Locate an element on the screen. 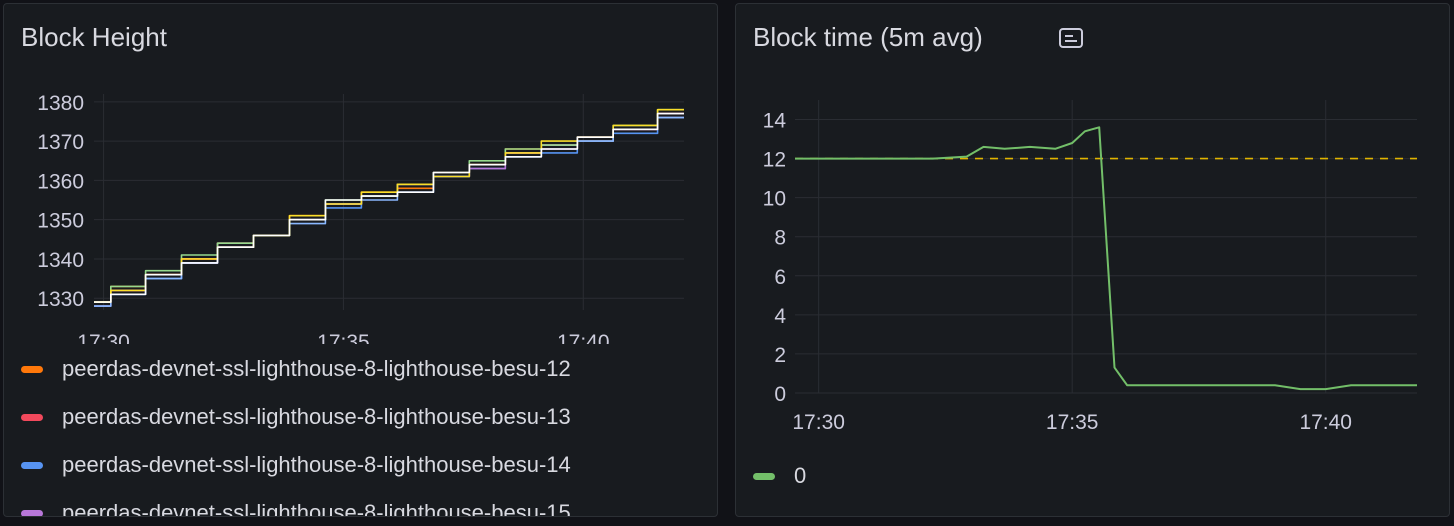 This screenshot has width=1454, height=526. y-tick-label: 1380 is located at coordinates (60, 103).